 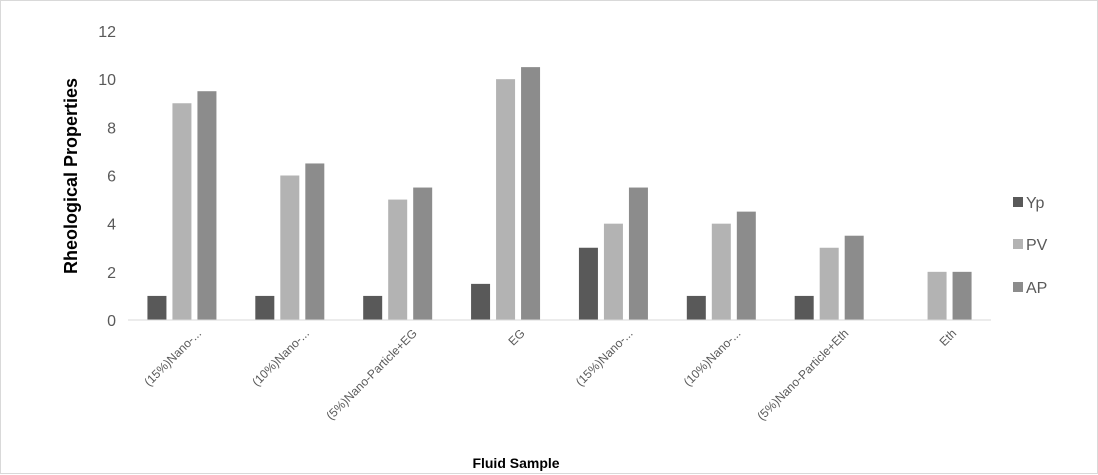 I want to click on y-axis-ticks: 0 2 4 6 8 10 12, so click(x=107, y=177).